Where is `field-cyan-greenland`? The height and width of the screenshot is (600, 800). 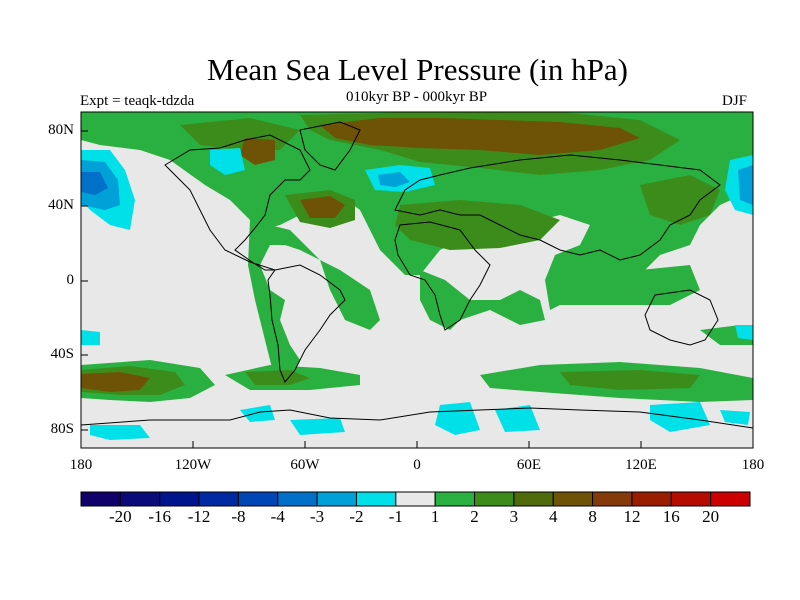 field-cyan-greenland is located at coordinates (227, 161).